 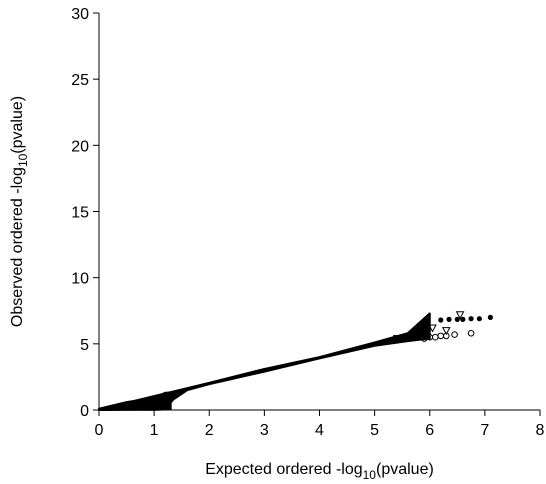 What do you see at coordinates (484, 430) in the screenshot?
I see `x-tick-label: 7` at bounding box center [484, 430].